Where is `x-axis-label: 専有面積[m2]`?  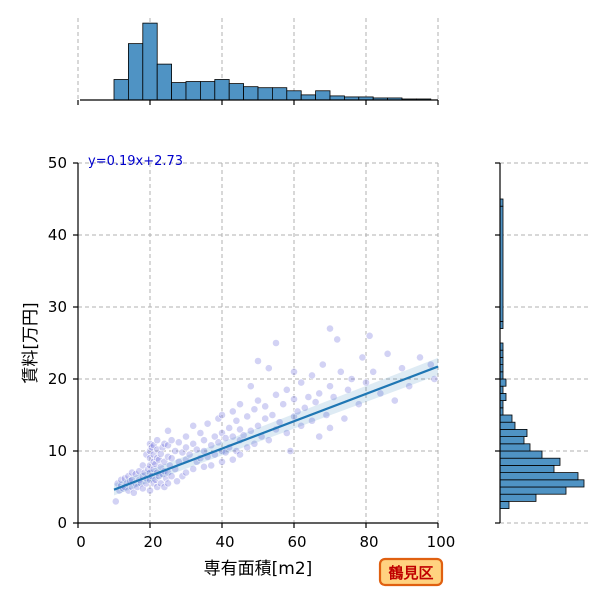 x-axis-label: 専有面積[m2] is located at coordinates (258, 569).